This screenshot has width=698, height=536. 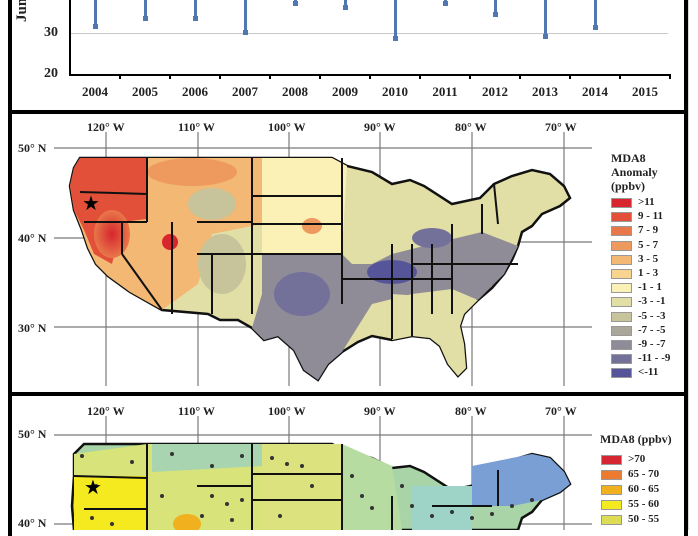 What do you see at coordinates (345, 91) in the screenshot?
I see `x-tick-label: 2009` at bounding box center [345, 91].